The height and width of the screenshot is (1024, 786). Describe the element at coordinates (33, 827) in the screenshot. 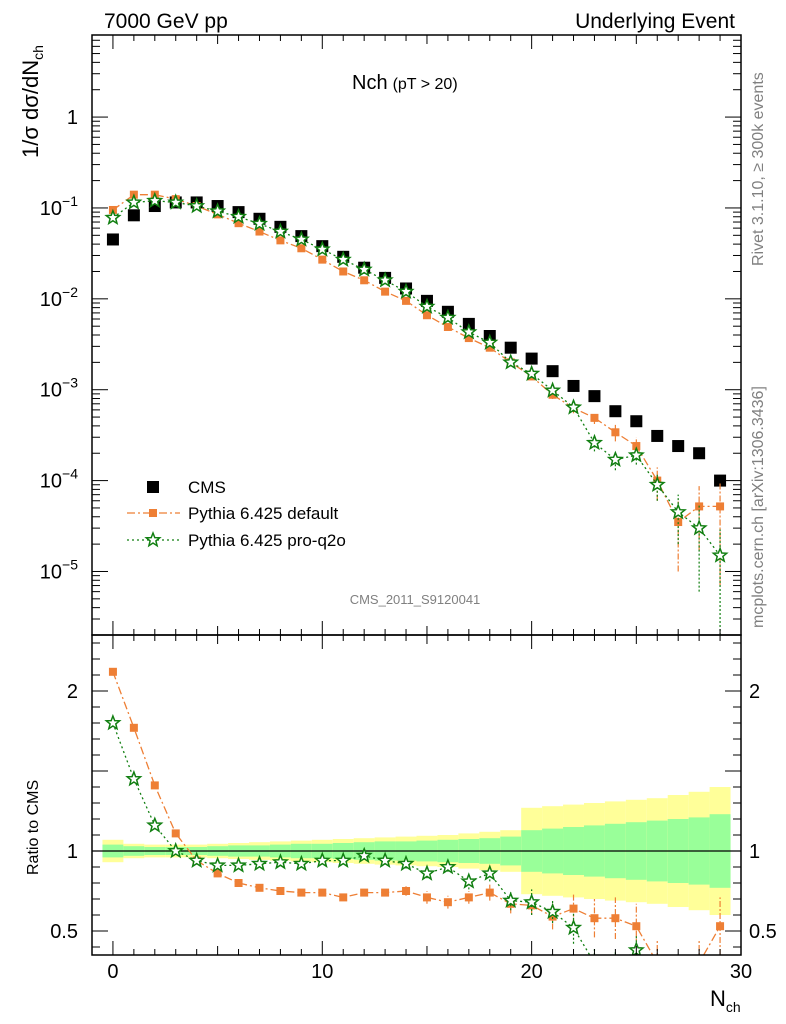

I see `ratio-y-axis-label: Ratio to CMS` at that location.